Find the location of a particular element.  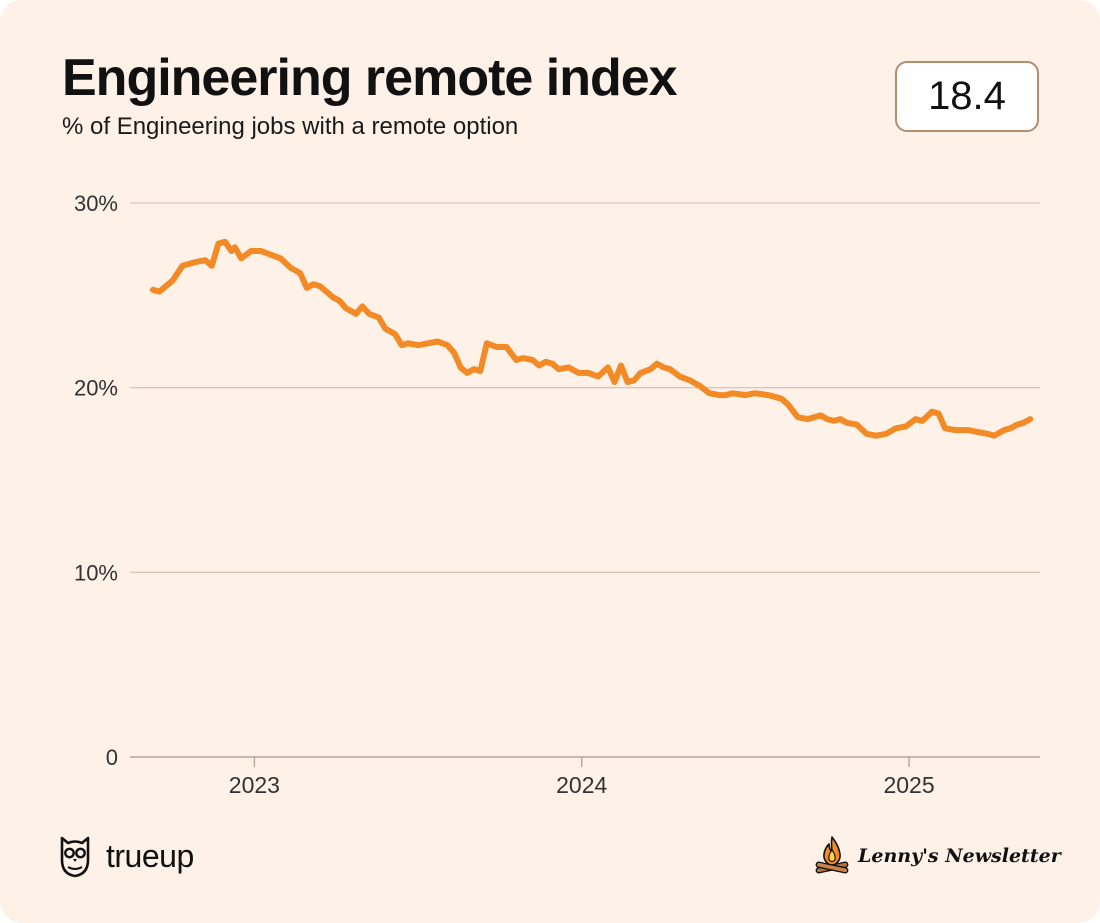

current-value: 18.4 is located at coordinates (967, 96).